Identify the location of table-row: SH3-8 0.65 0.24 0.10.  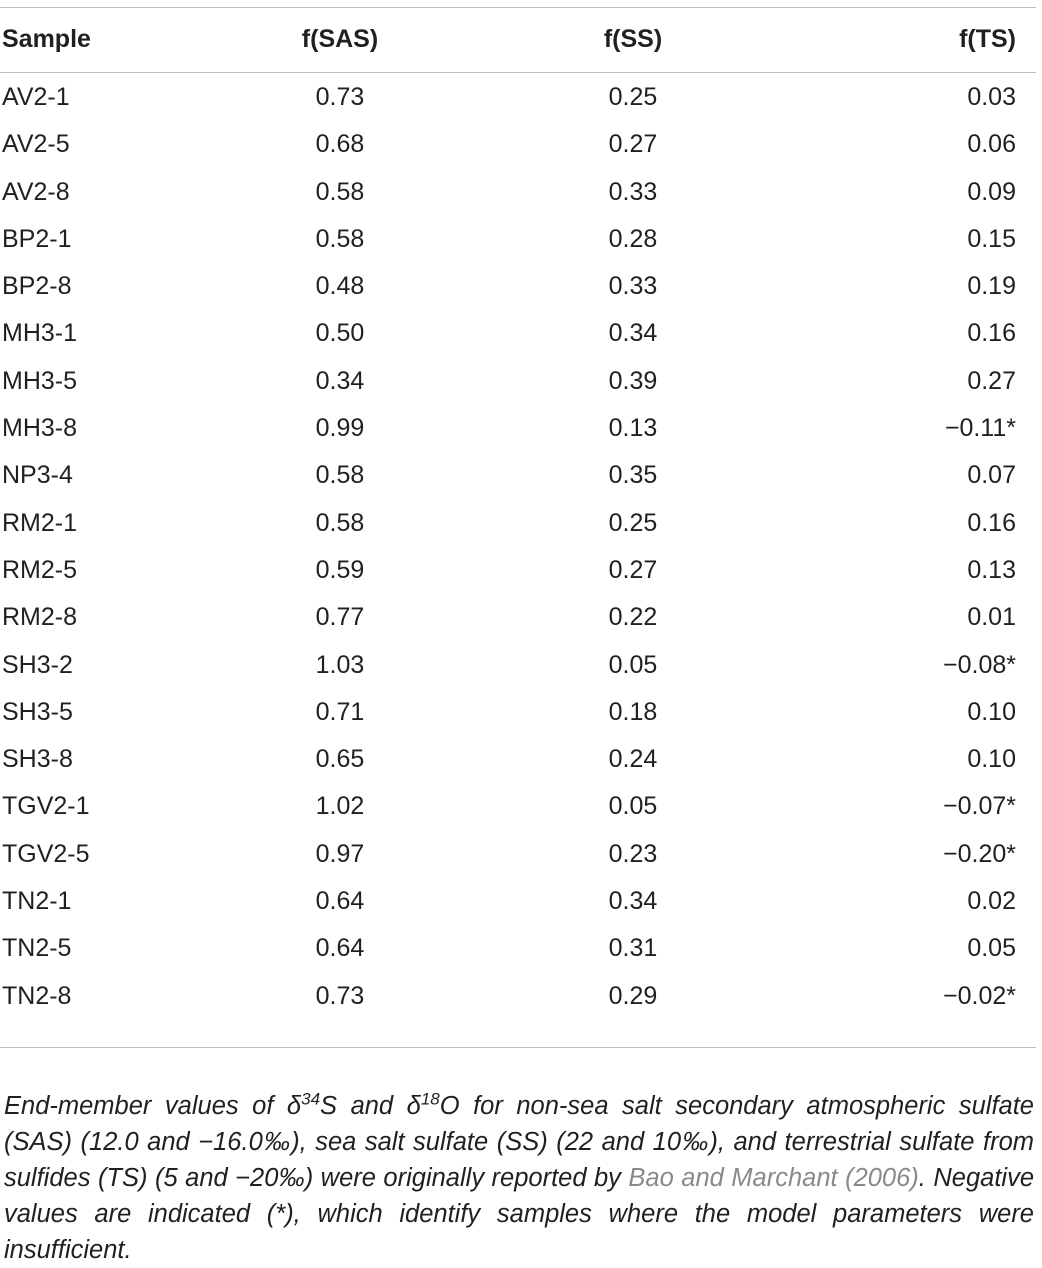
(517, 759).